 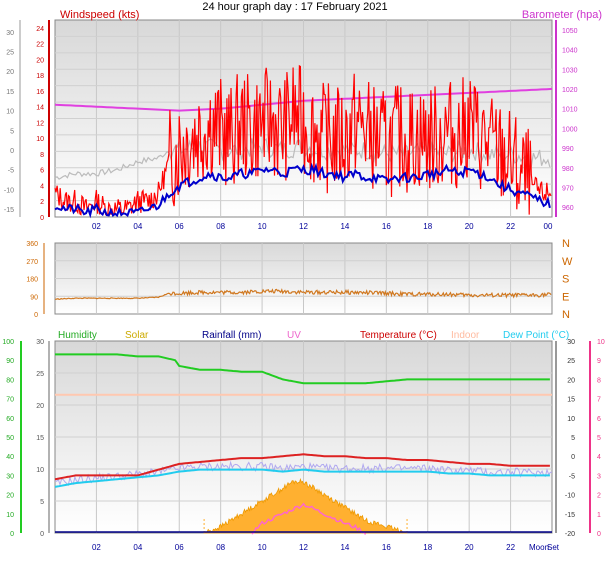 I want to click on hour-tick-label: 00, so click(x=548, y=226).